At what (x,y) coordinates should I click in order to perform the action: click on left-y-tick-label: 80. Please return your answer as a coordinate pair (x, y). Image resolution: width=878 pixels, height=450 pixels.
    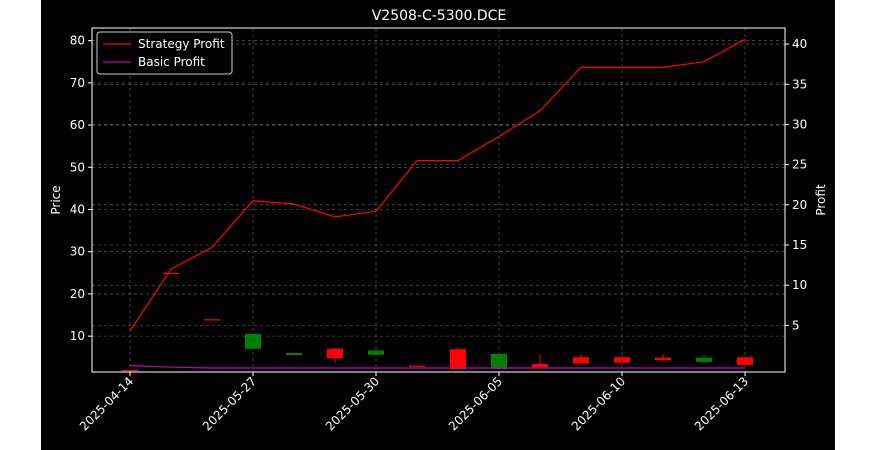
    Looking at the image, I should click on (77, 41).